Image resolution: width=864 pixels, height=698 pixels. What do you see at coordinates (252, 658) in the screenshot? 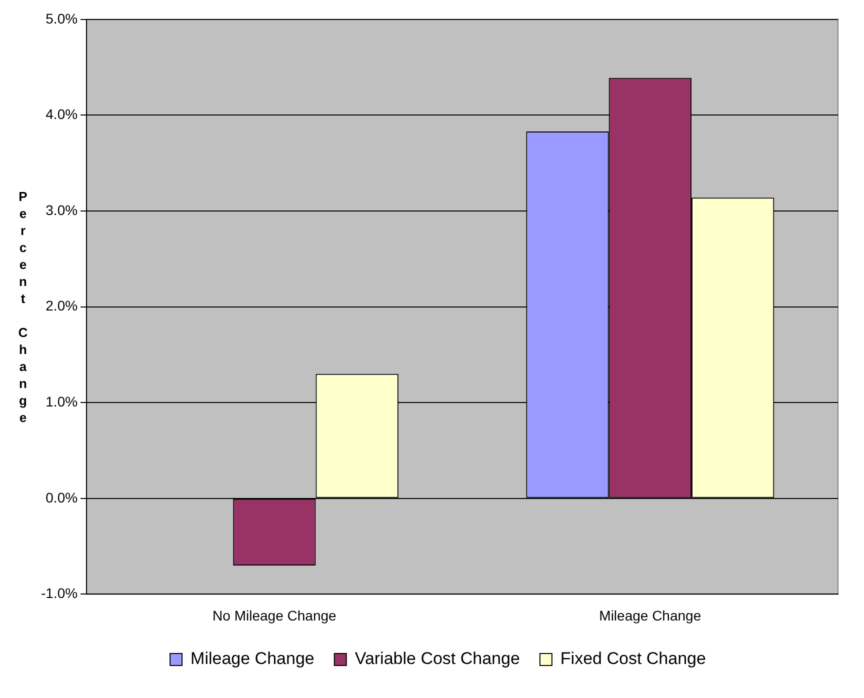
I see `legend-label: Mileage Change` at bounding box center [252, 658].